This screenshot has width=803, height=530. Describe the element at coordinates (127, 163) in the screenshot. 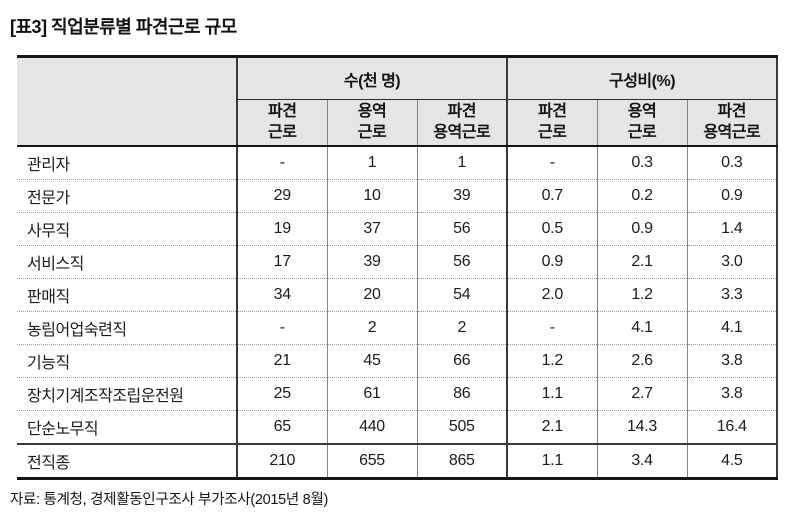

I see `row-label: 관리자` at that location.